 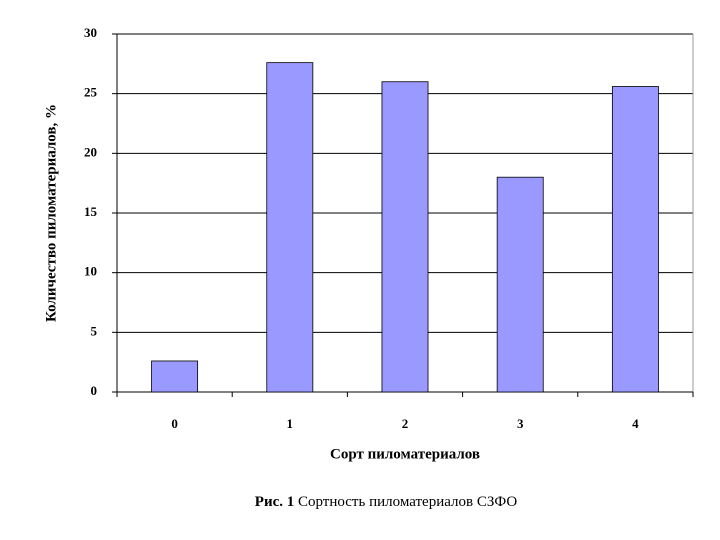 What do you see at coordinates (94, 390) in the screenshot?
I see `y-tick-label: 0` at bounding box center [94, 390].